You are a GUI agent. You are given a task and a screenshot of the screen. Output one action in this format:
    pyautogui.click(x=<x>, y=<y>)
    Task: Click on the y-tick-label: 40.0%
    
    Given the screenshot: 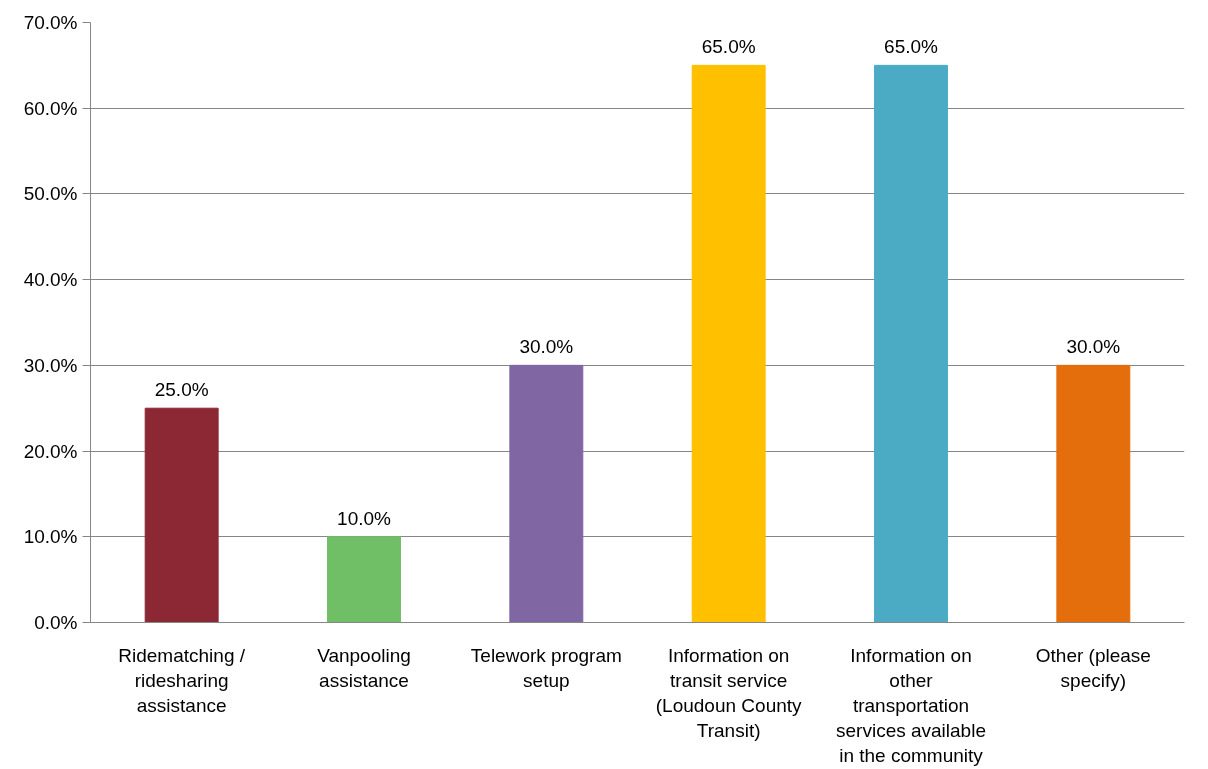 What is the action you would take?
    pyautogui.click(x=50, y=280)
    